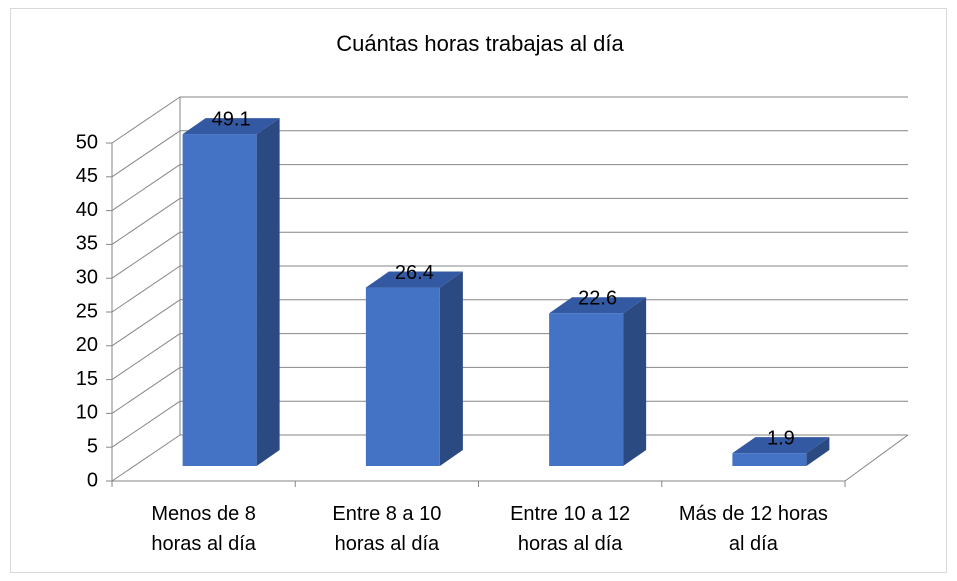 Image resolution: width=957 pixels, height=581 pixels. I want to click on x-tick-label: Menos de 8 horas al día, so click(203, 529).